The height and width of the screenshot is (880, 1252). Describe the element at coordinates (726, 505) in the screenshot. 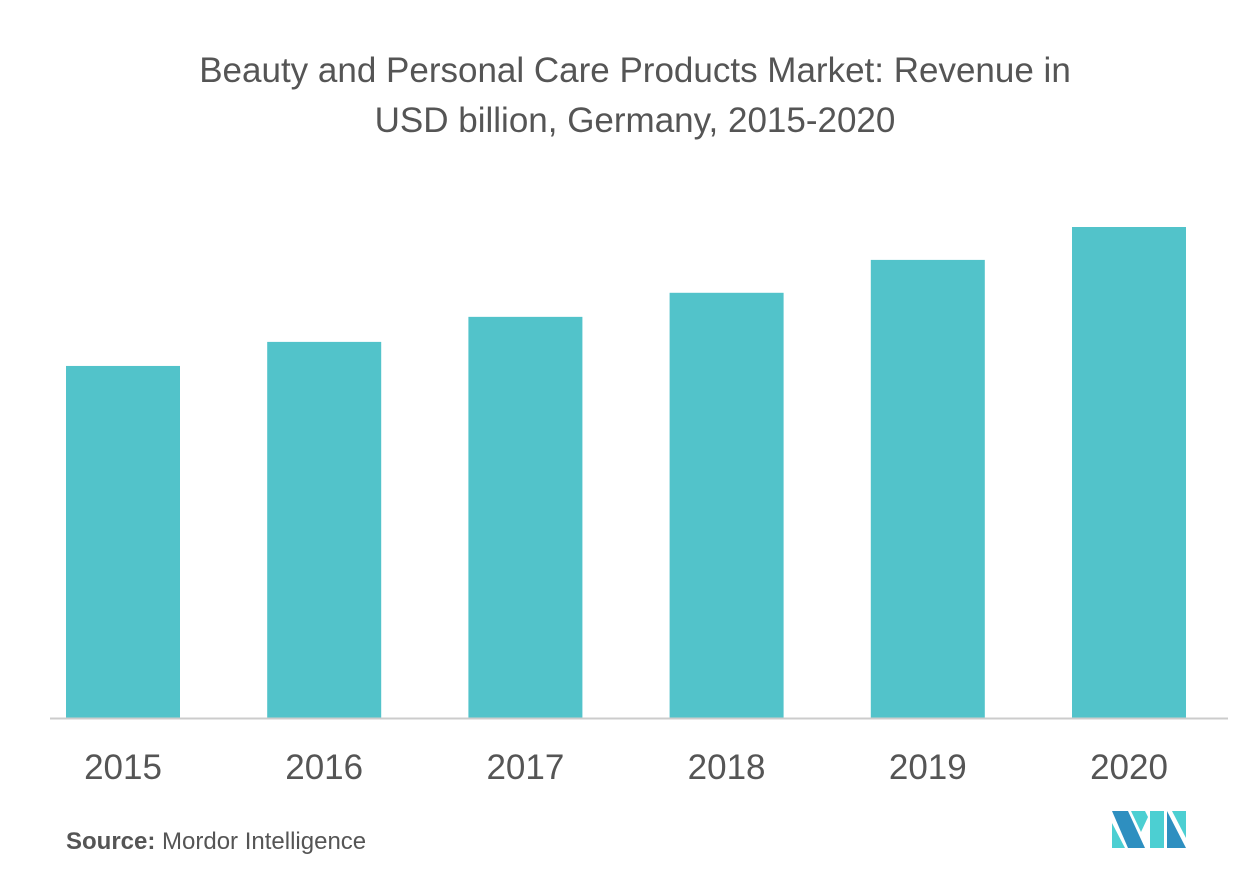

I see `bar-2018` at that location.